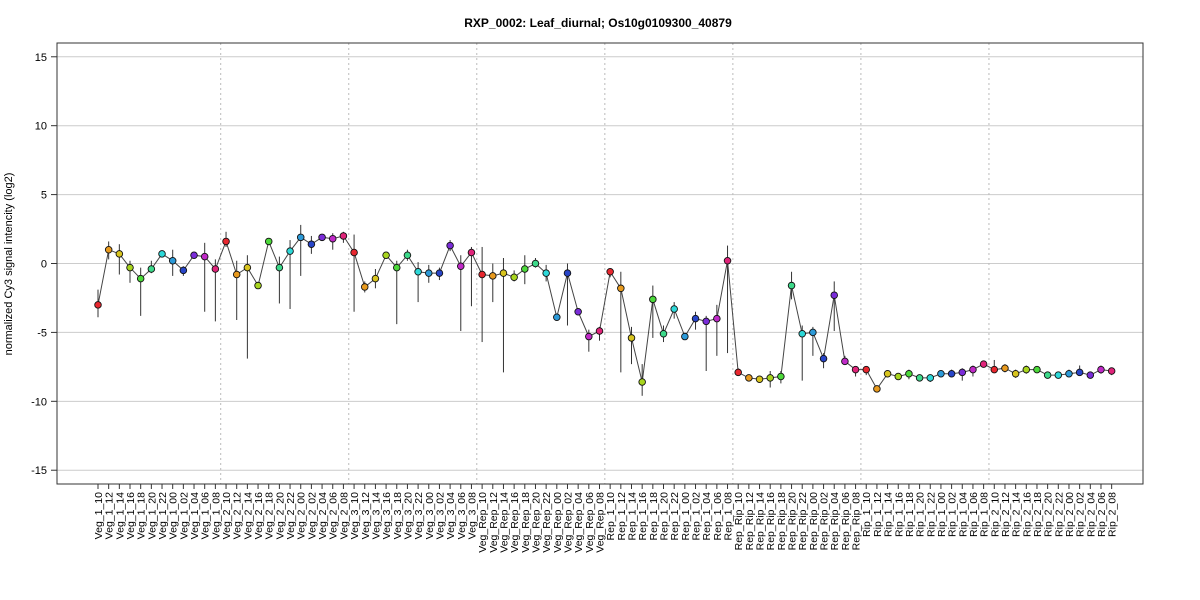  I want to click on x-tick-label: Veg_1_00, so click(174, 515).